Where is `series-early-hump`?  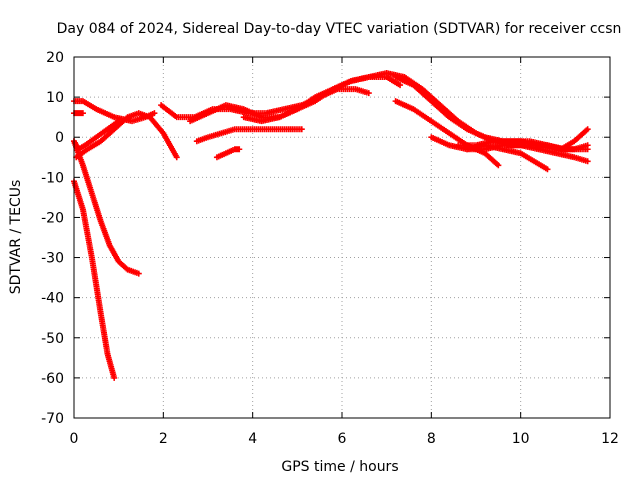
series-early-hump is located at coordinates (114, 111).